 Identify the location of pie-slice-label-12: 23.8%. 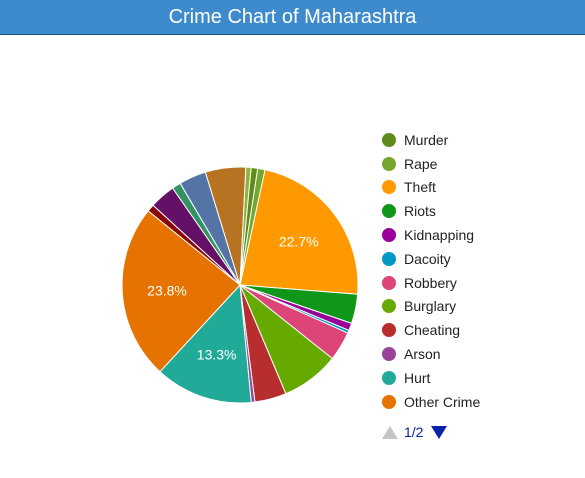
(167, 290).